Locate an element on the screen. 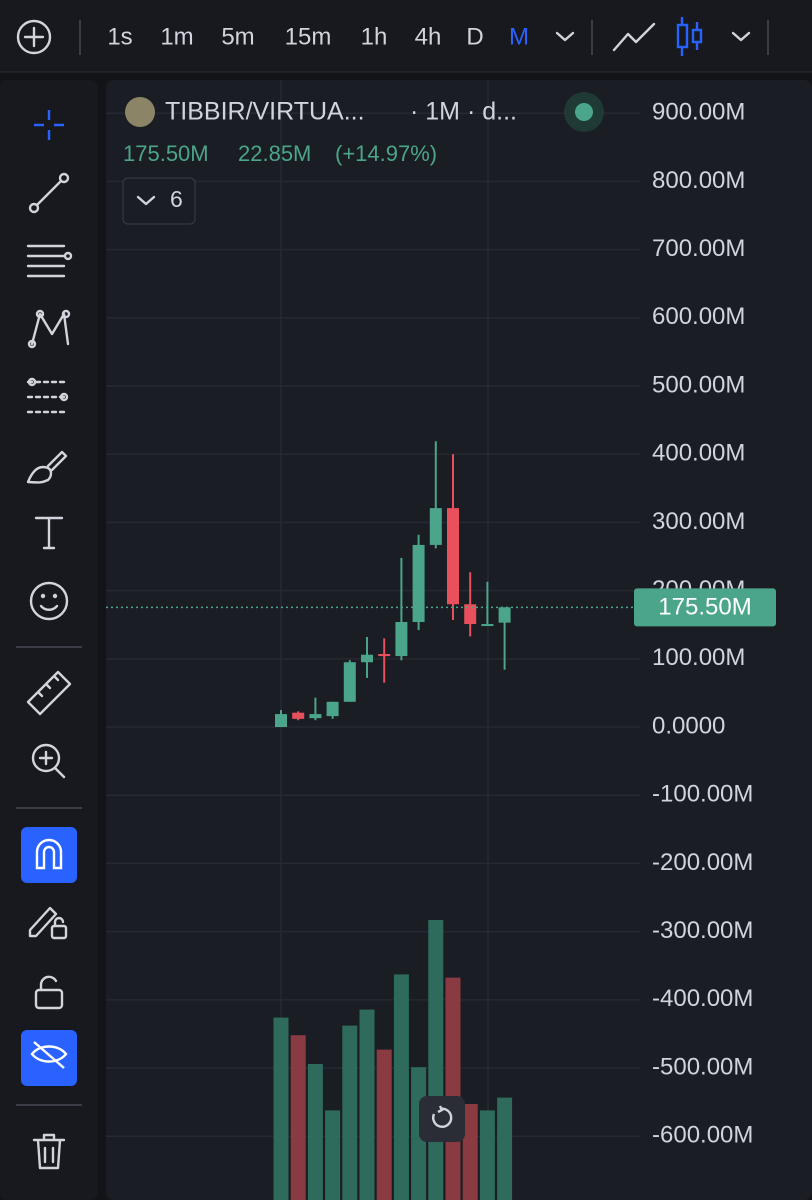  last-price-badge is located at coordinates (705, 607).